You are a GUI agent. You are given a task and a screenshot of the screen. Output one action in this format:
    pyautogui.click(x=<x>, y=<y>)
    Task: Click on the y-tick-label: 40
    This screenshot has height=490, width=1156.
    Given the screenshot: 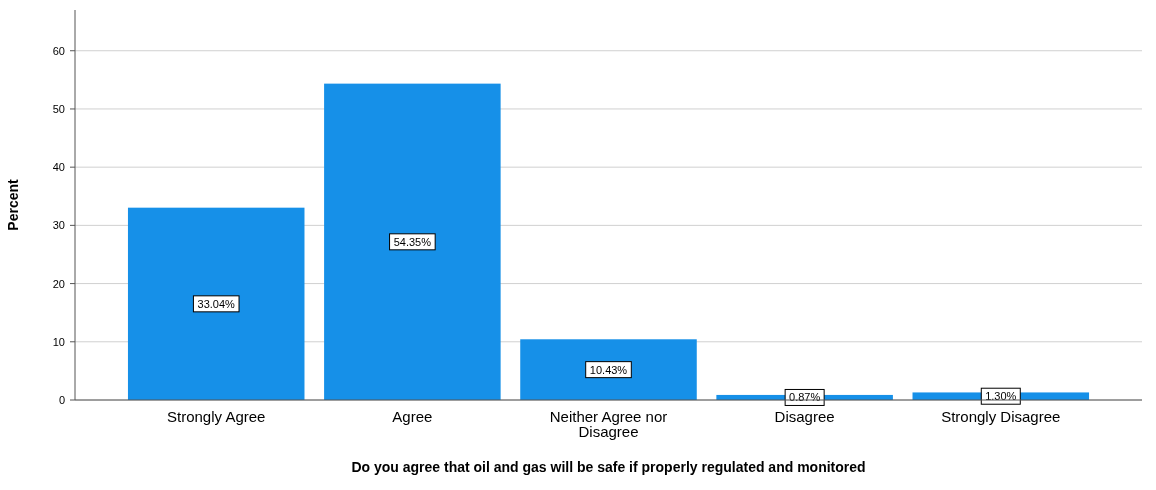 What is the action you would take?
    pyautogui.click(x=58, y=167)
    